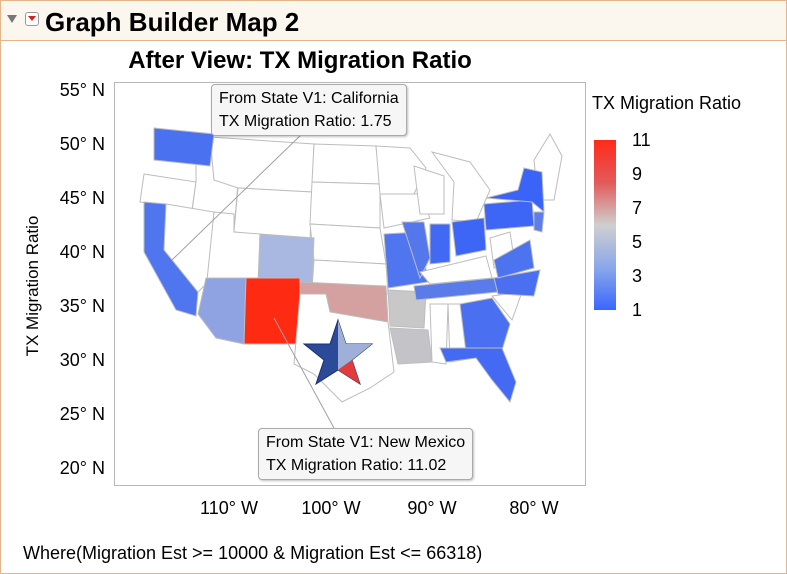  I want to click on x-tick-label: 110° W, so click(229, 508).